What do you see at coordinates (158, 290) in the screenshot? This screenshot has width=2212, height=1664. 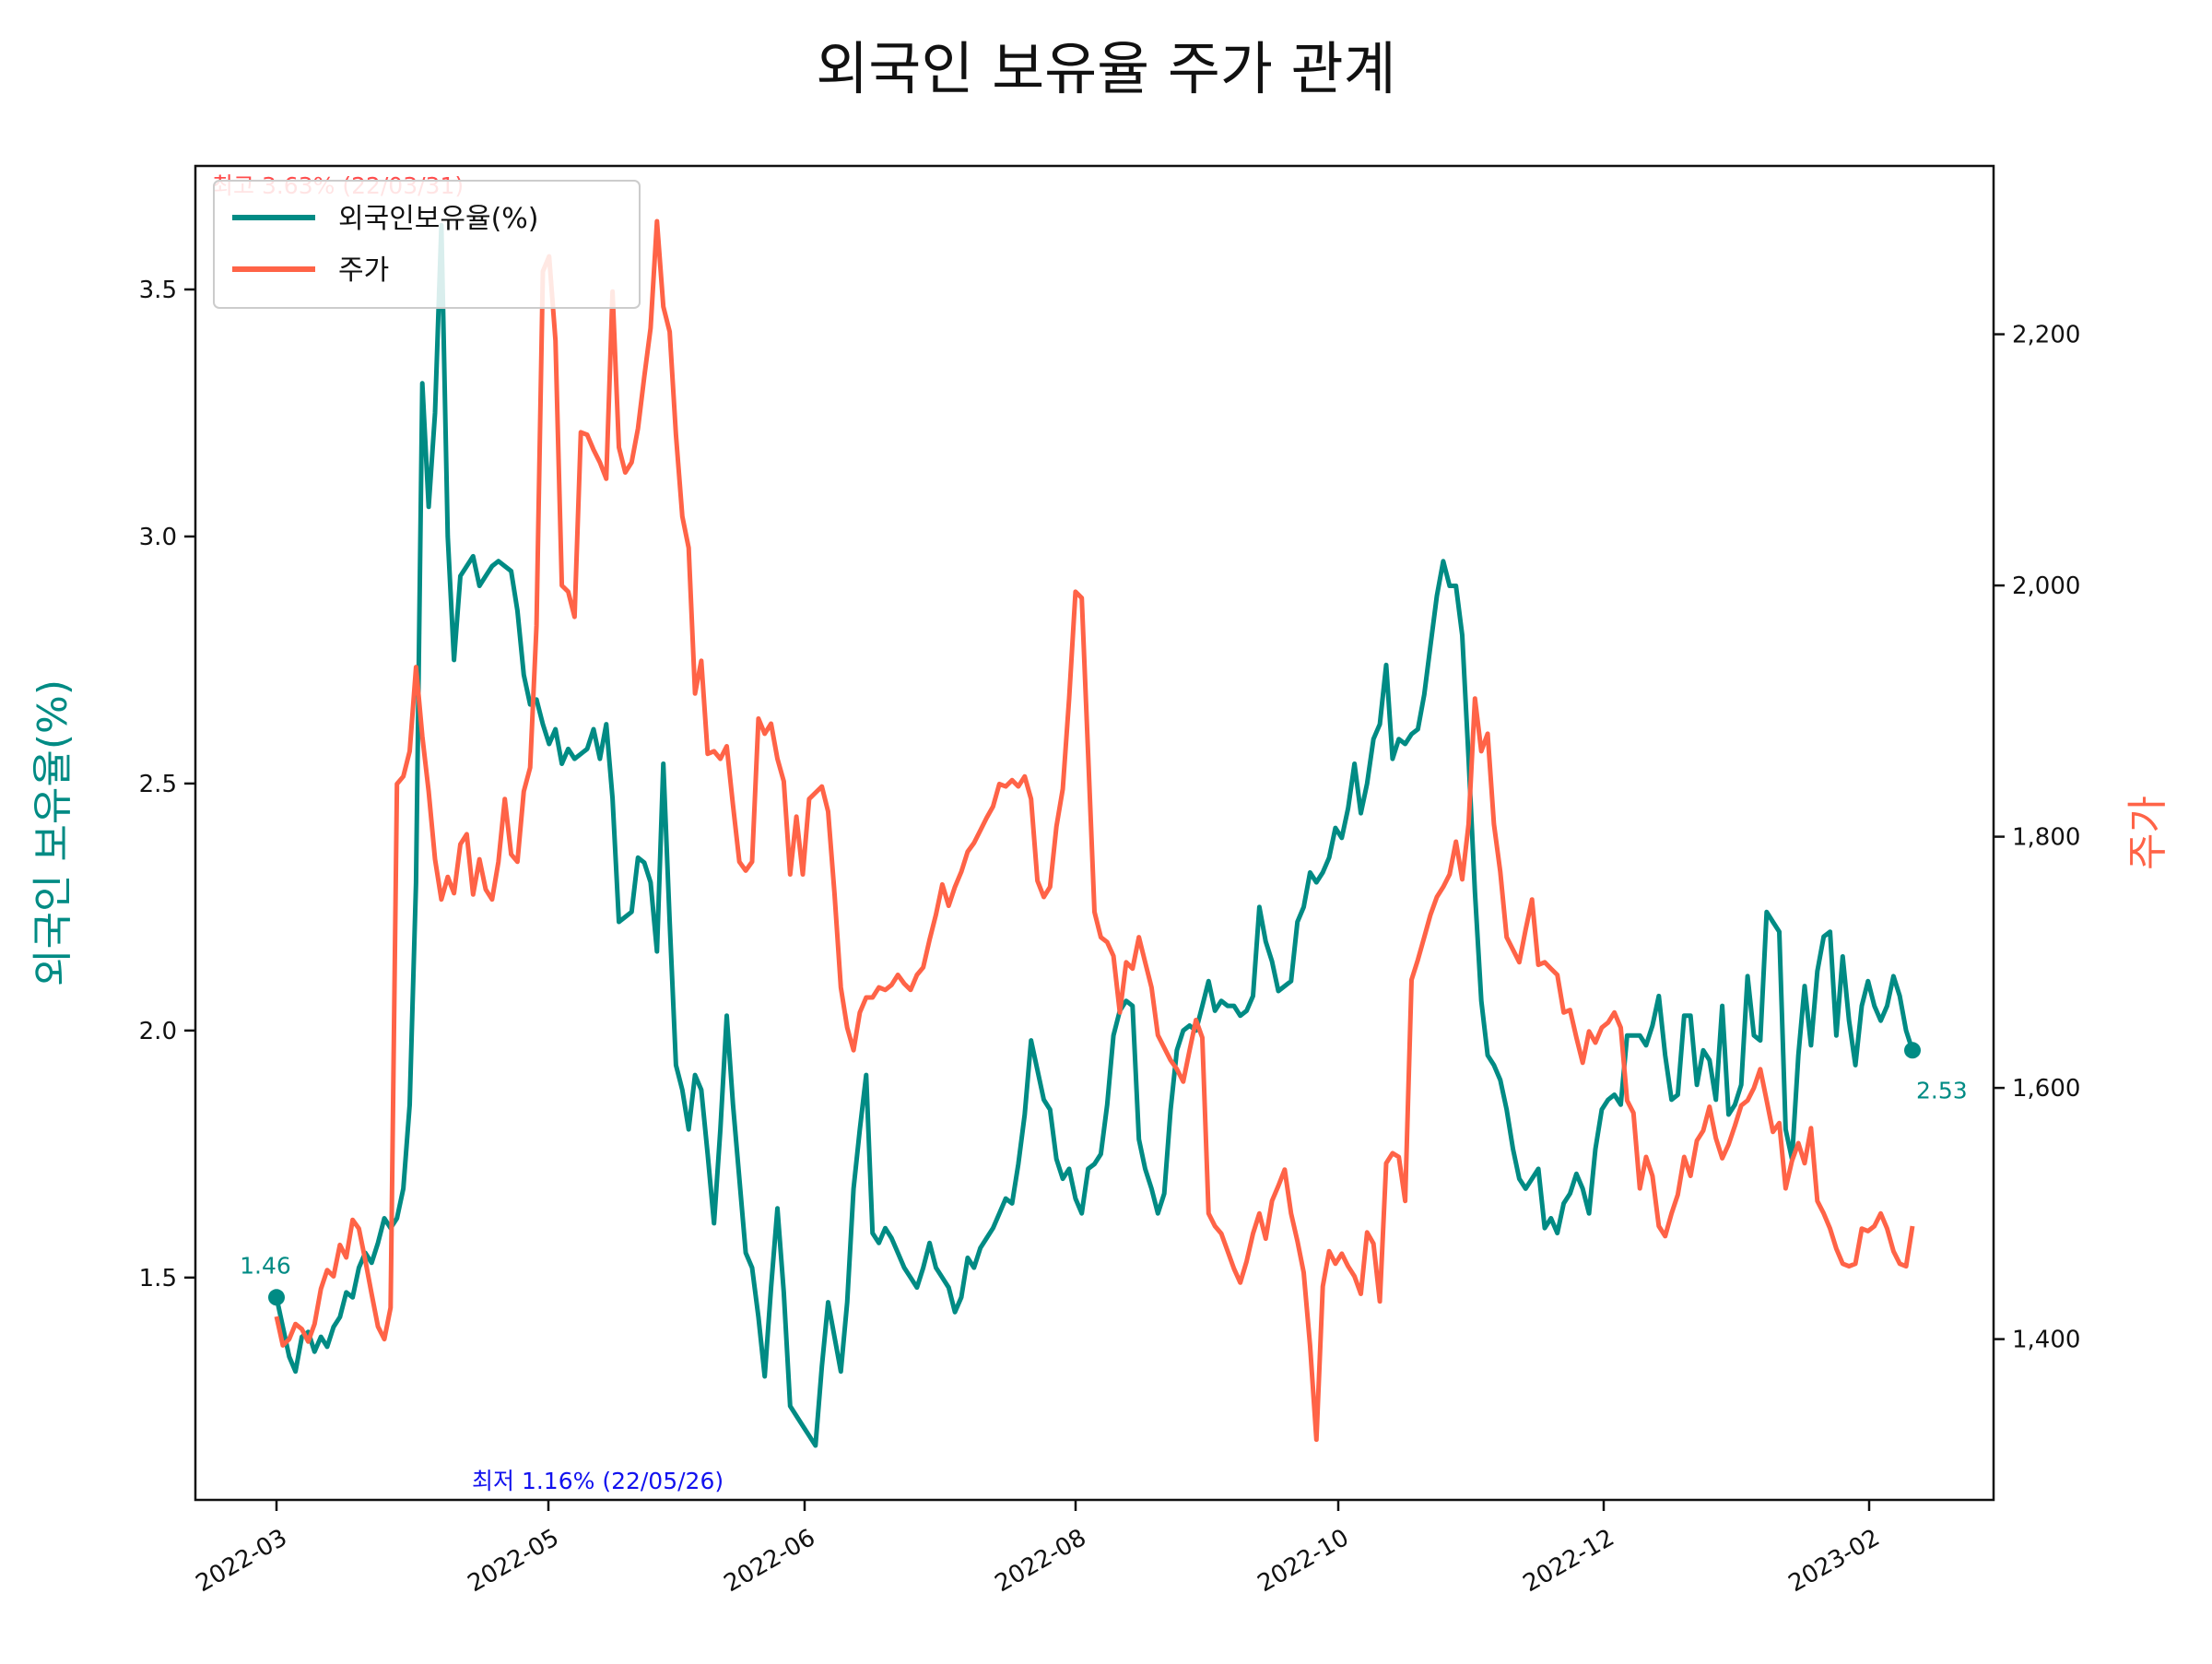 I see `y-left-tick-label: 3.5` at bounding box center [158, 290].